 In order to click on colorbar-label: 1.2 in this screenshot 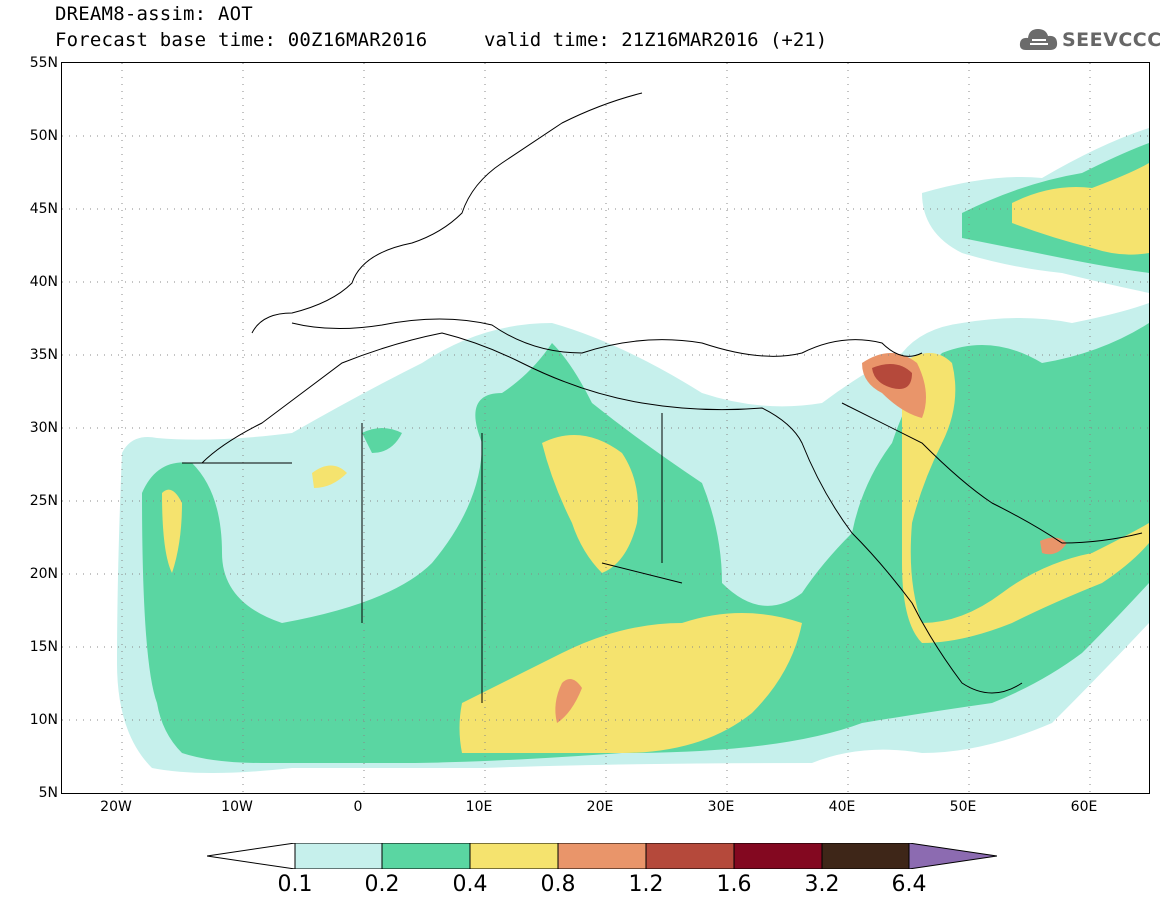, I will do `click(646, 884)`.